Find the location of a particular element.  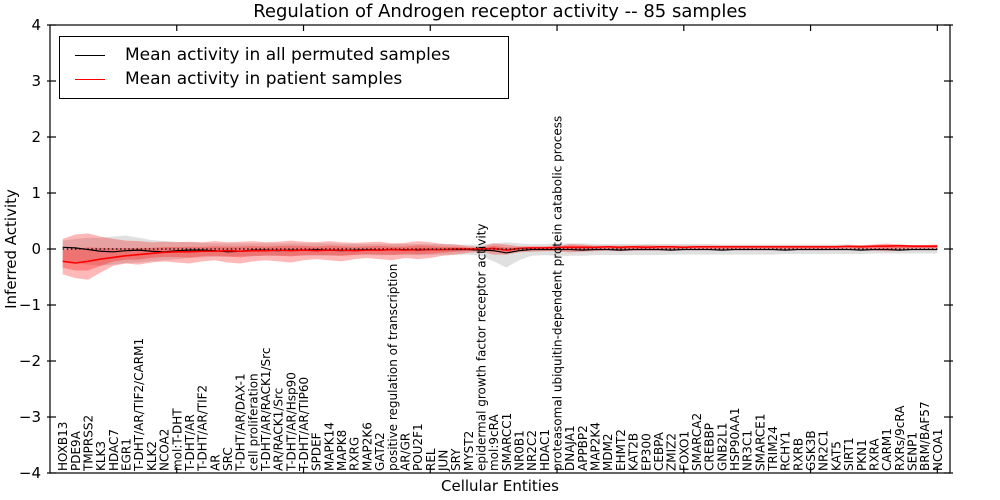

category-label: T-DHT/AR is located at coordinates (190, 443).